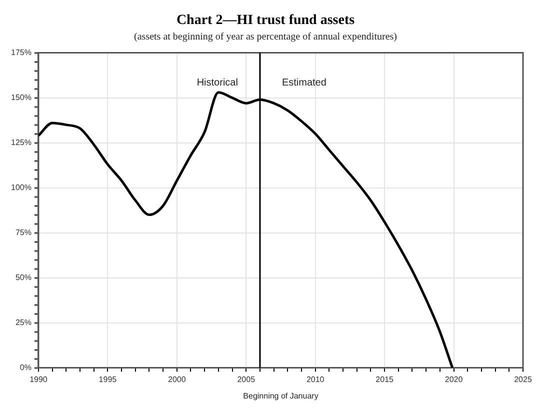 The height and width of the screenshot is (413, 545). I want to click on chart-title: Chart 2—HI trust fund assets, so click(266, 20).